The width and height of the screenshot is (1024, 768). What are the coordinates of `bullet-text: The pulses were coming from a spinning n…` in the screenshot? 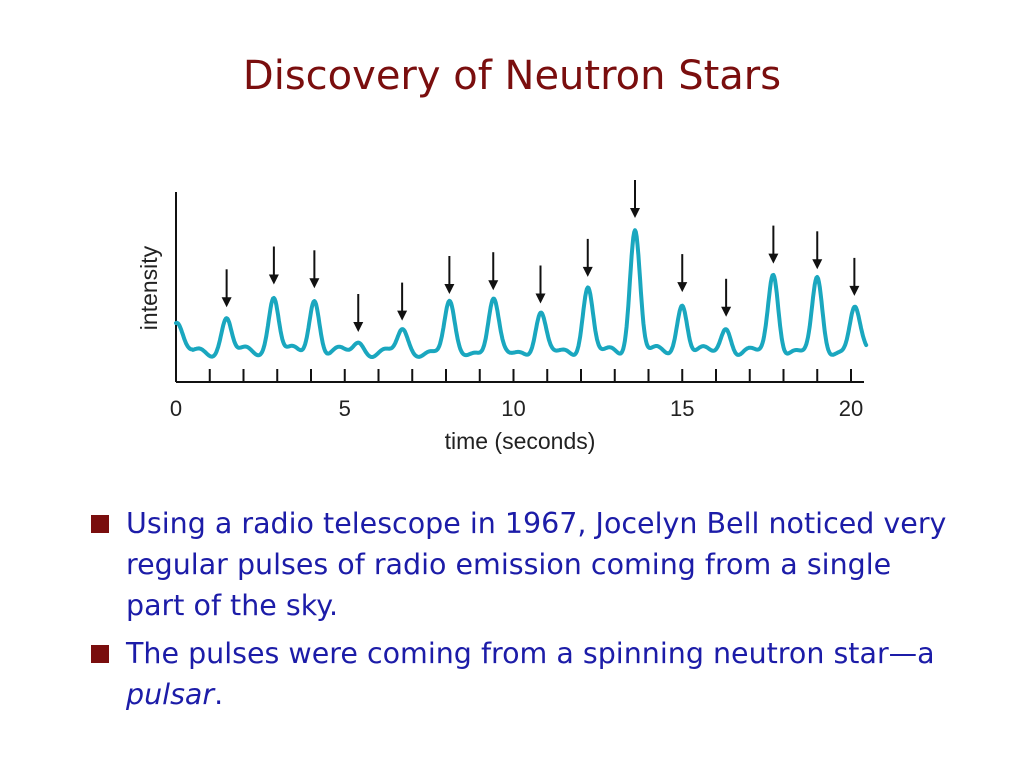 It's located at (530, 674).